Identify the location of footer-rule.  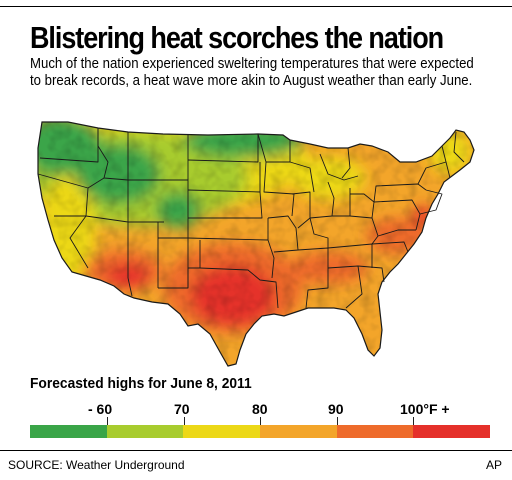
(256, 450).